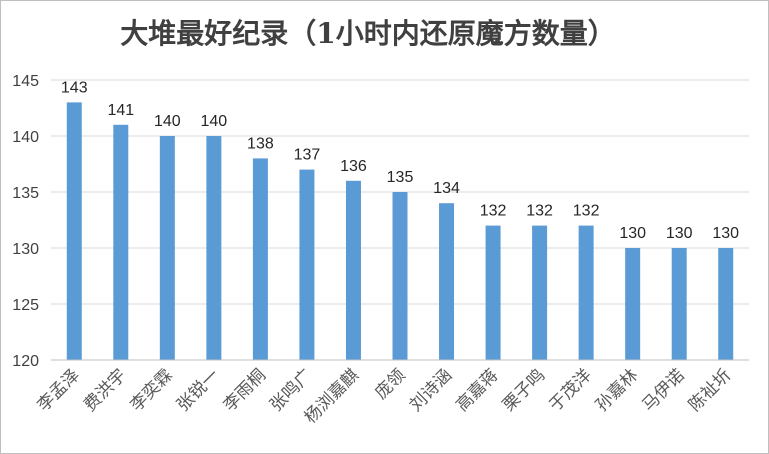 The height and width of the screenshot is (454, 769). I want to click on y-tick-label: 140, so click(25, 137).